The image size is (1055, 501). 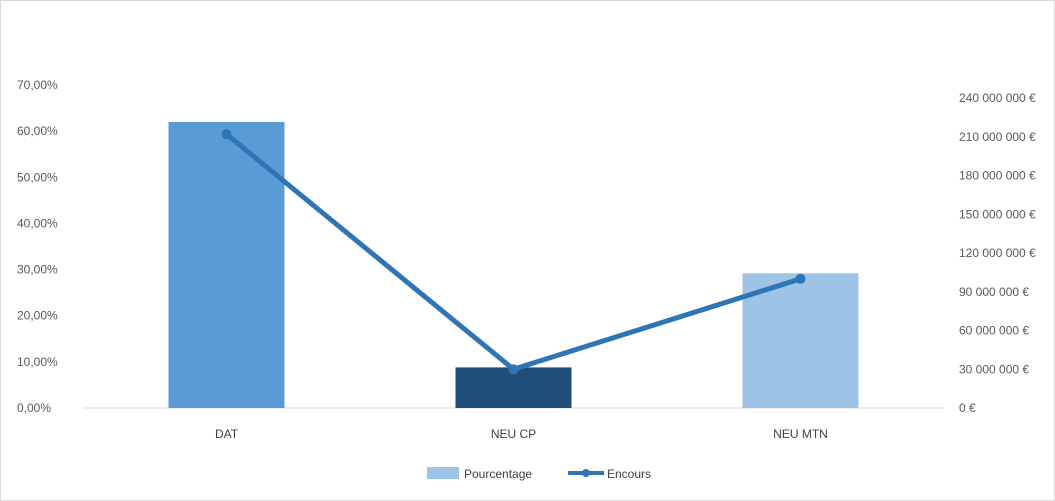 I want to click on left-tick-label: 70,00%, so click(x=37, y=85).